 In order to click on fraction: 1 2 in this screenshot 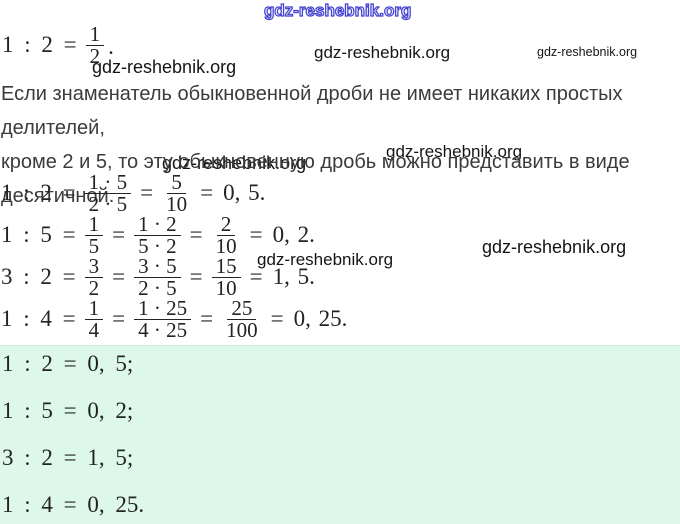, I will do `click(95, 46)`.